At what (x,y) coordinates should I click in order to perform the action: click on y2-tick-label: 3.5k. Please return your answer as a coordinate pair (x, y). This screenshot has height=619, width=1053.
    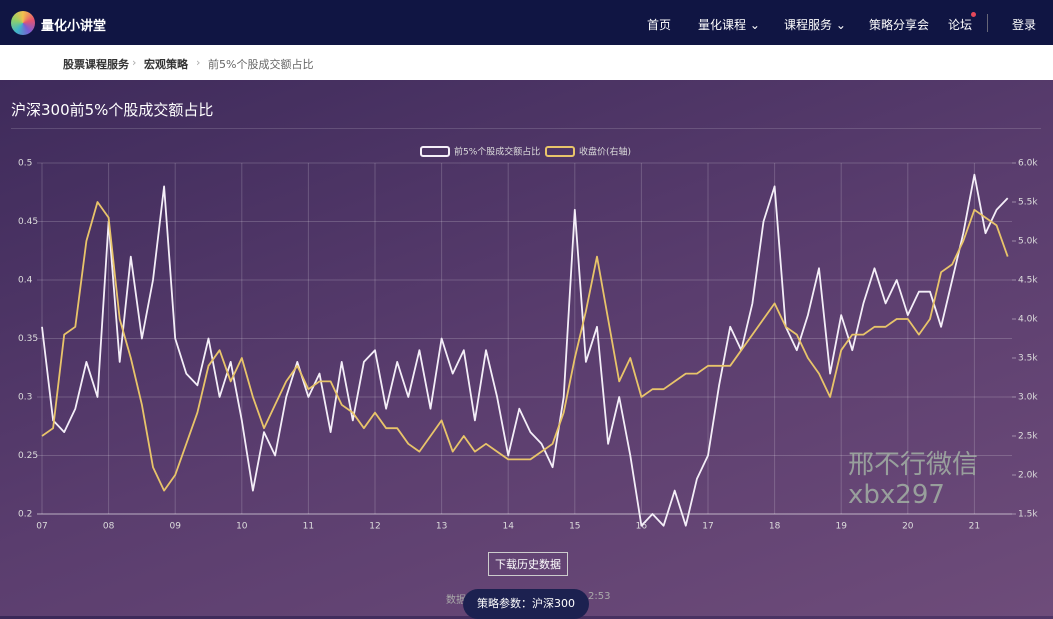
    Looking at the image, I should click on (1028, 359).